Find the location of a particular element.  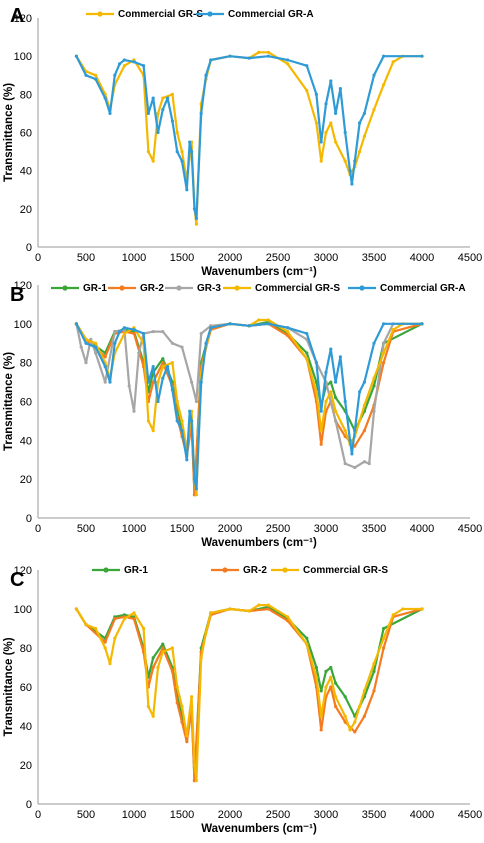

x-axis-title: Wavenumbers (cm⁻¹) is located at coordinates (259, 272).